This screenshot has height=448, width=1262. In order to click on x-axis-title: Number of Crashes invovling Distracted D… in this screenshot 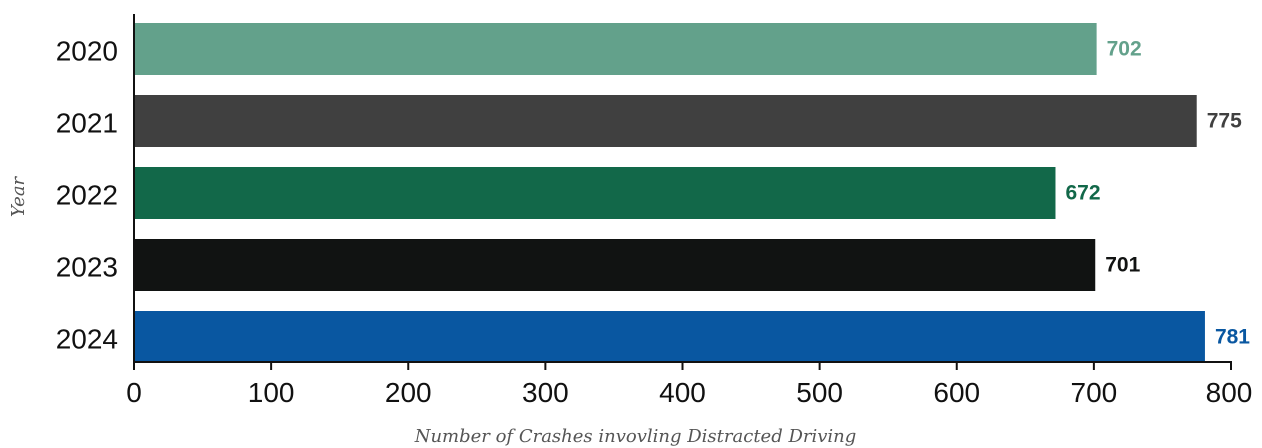, I will do `click(635, 436)`.